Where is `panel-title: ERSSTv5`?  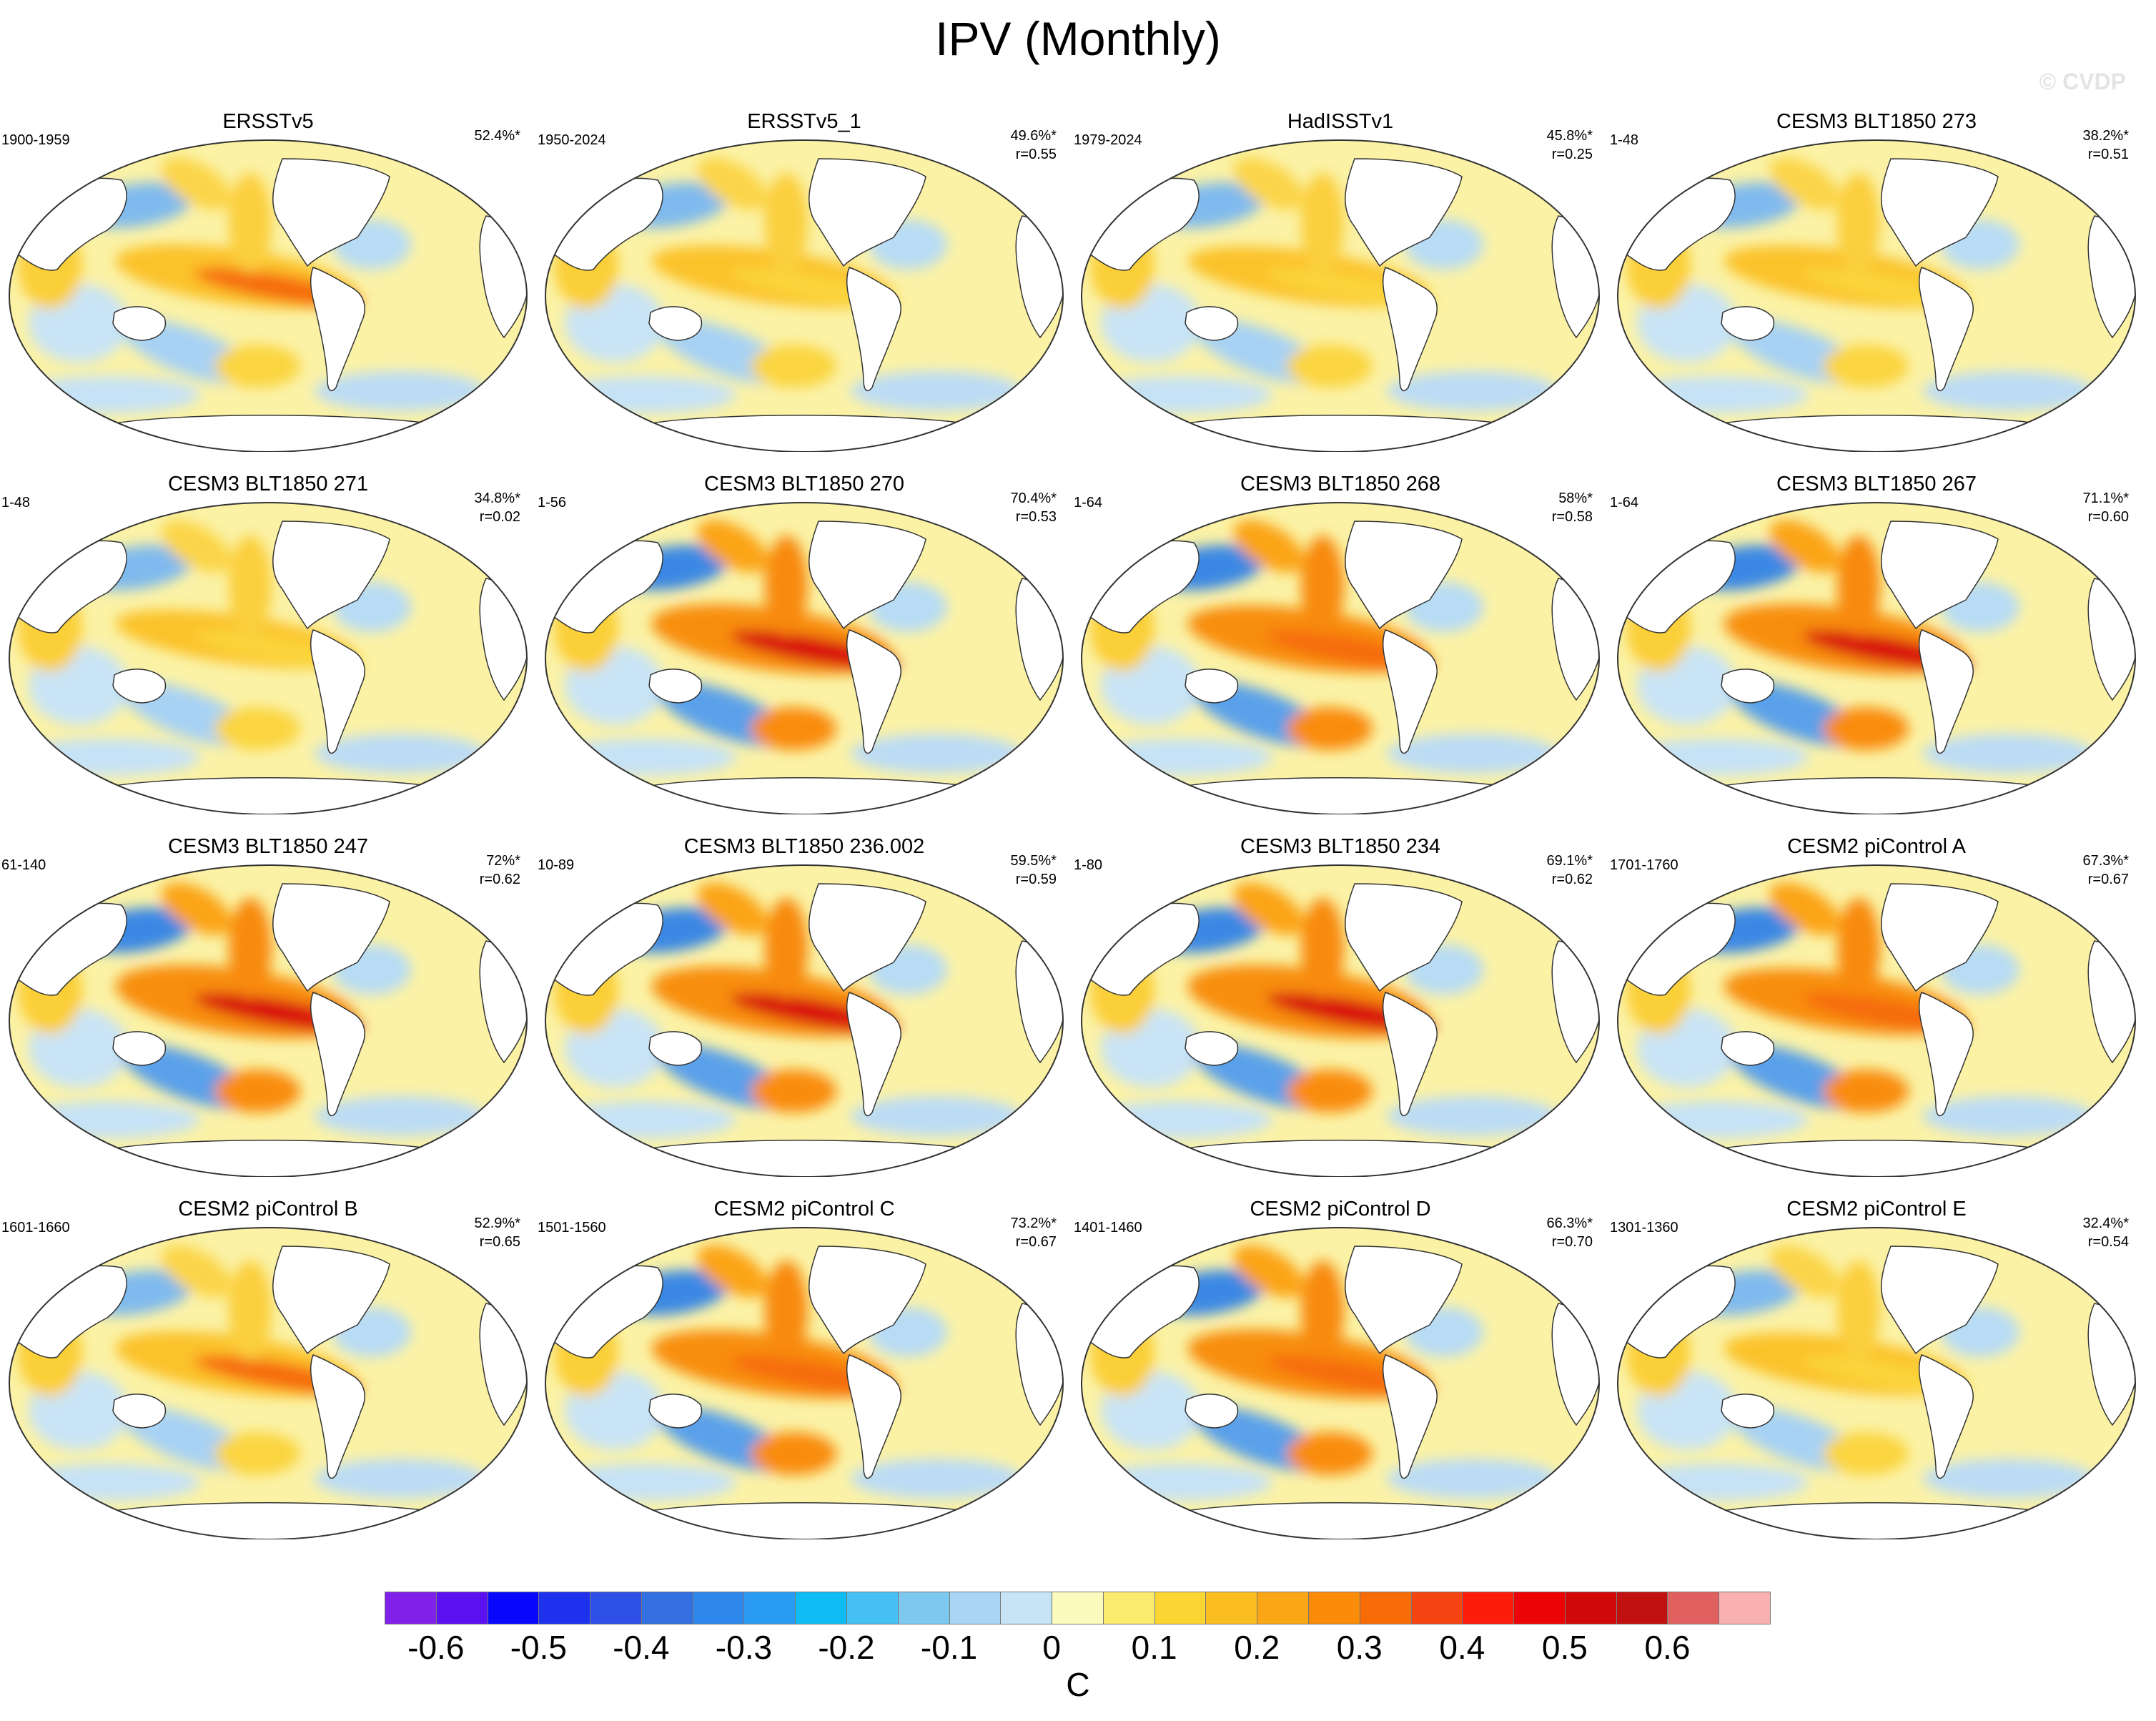 panel-title: ERSSTv5 is located at coordinates (268, 121).